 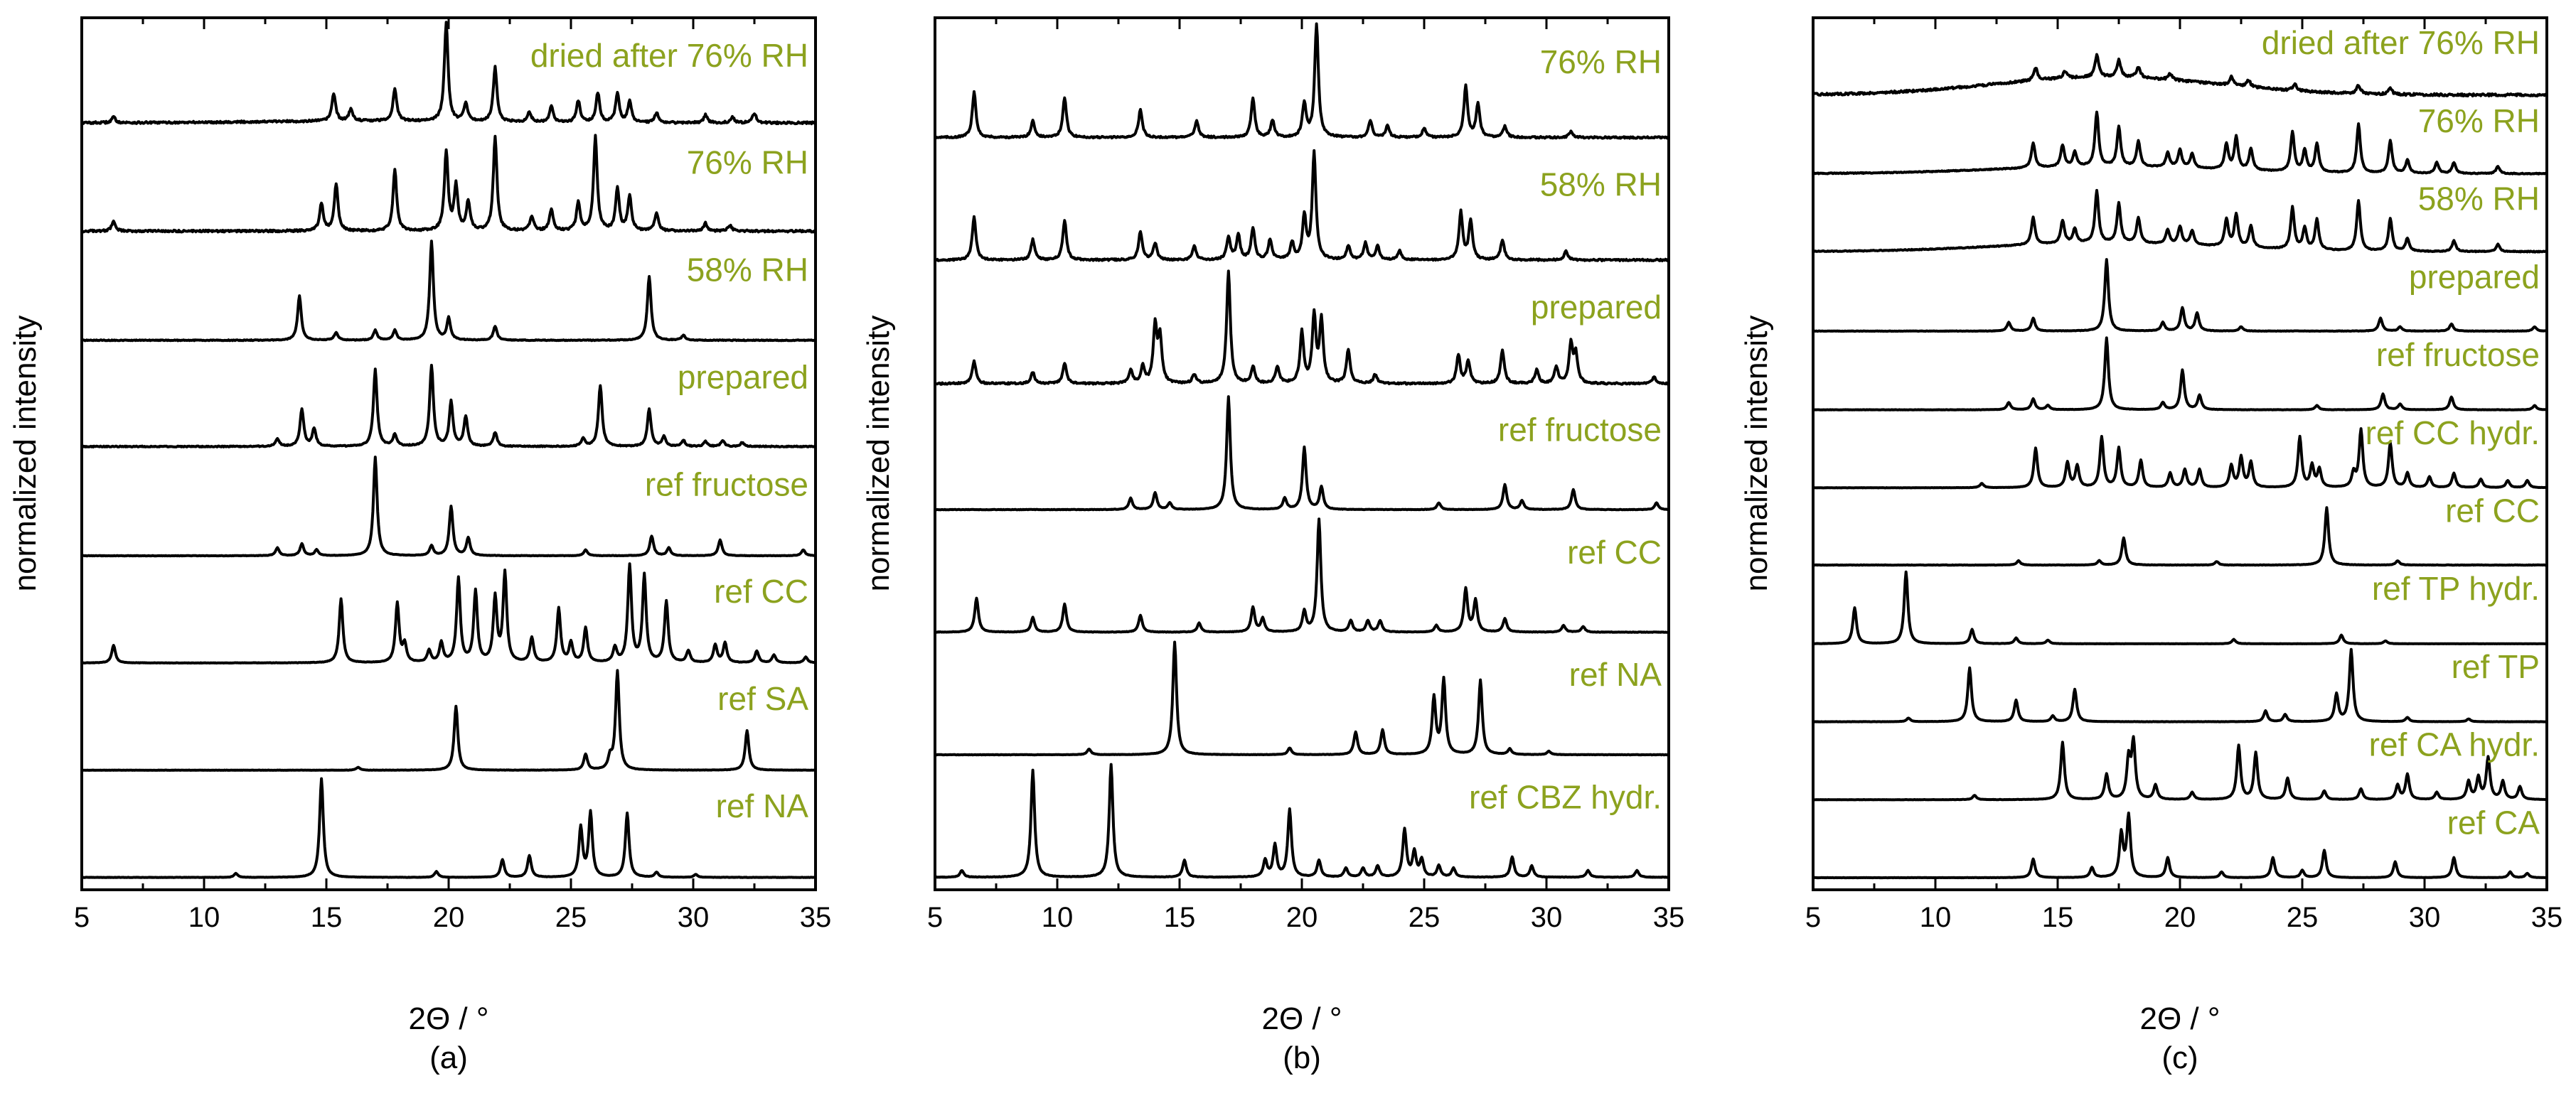 I want to click on pattern-label: ref TP, so click(x=2496, y=666).